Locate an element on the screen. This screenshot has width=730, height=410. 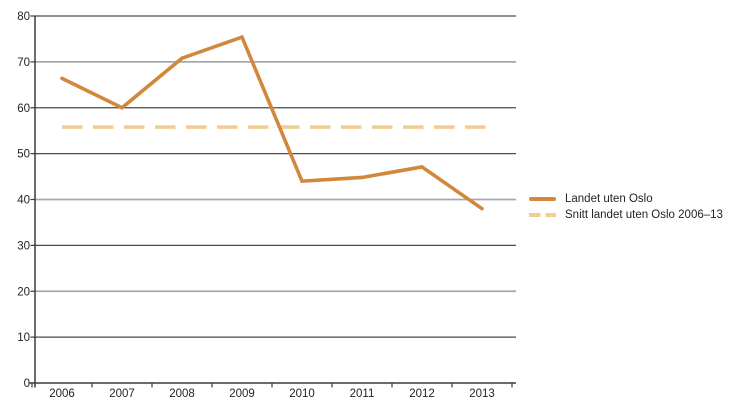
y-axis-tick-label: 80 is located at coordinates (23, 17).